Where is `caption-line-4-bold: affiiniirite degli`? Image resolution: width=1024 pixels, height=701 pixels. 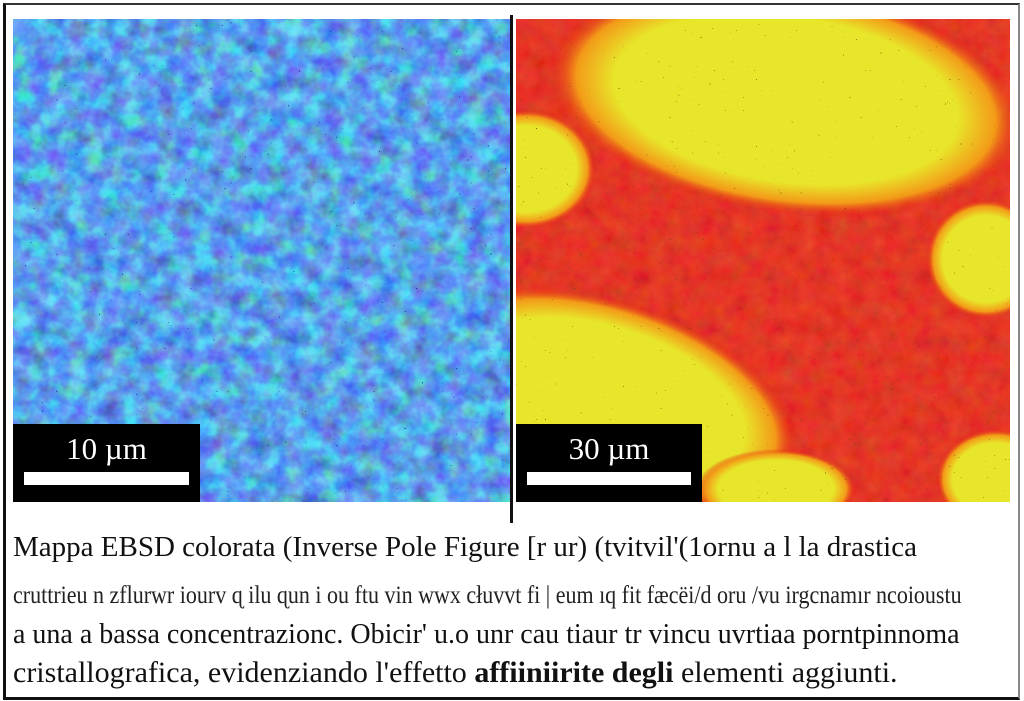
caption-line-4-bold: affiiniirite degli is located at coordinates (574, 672).